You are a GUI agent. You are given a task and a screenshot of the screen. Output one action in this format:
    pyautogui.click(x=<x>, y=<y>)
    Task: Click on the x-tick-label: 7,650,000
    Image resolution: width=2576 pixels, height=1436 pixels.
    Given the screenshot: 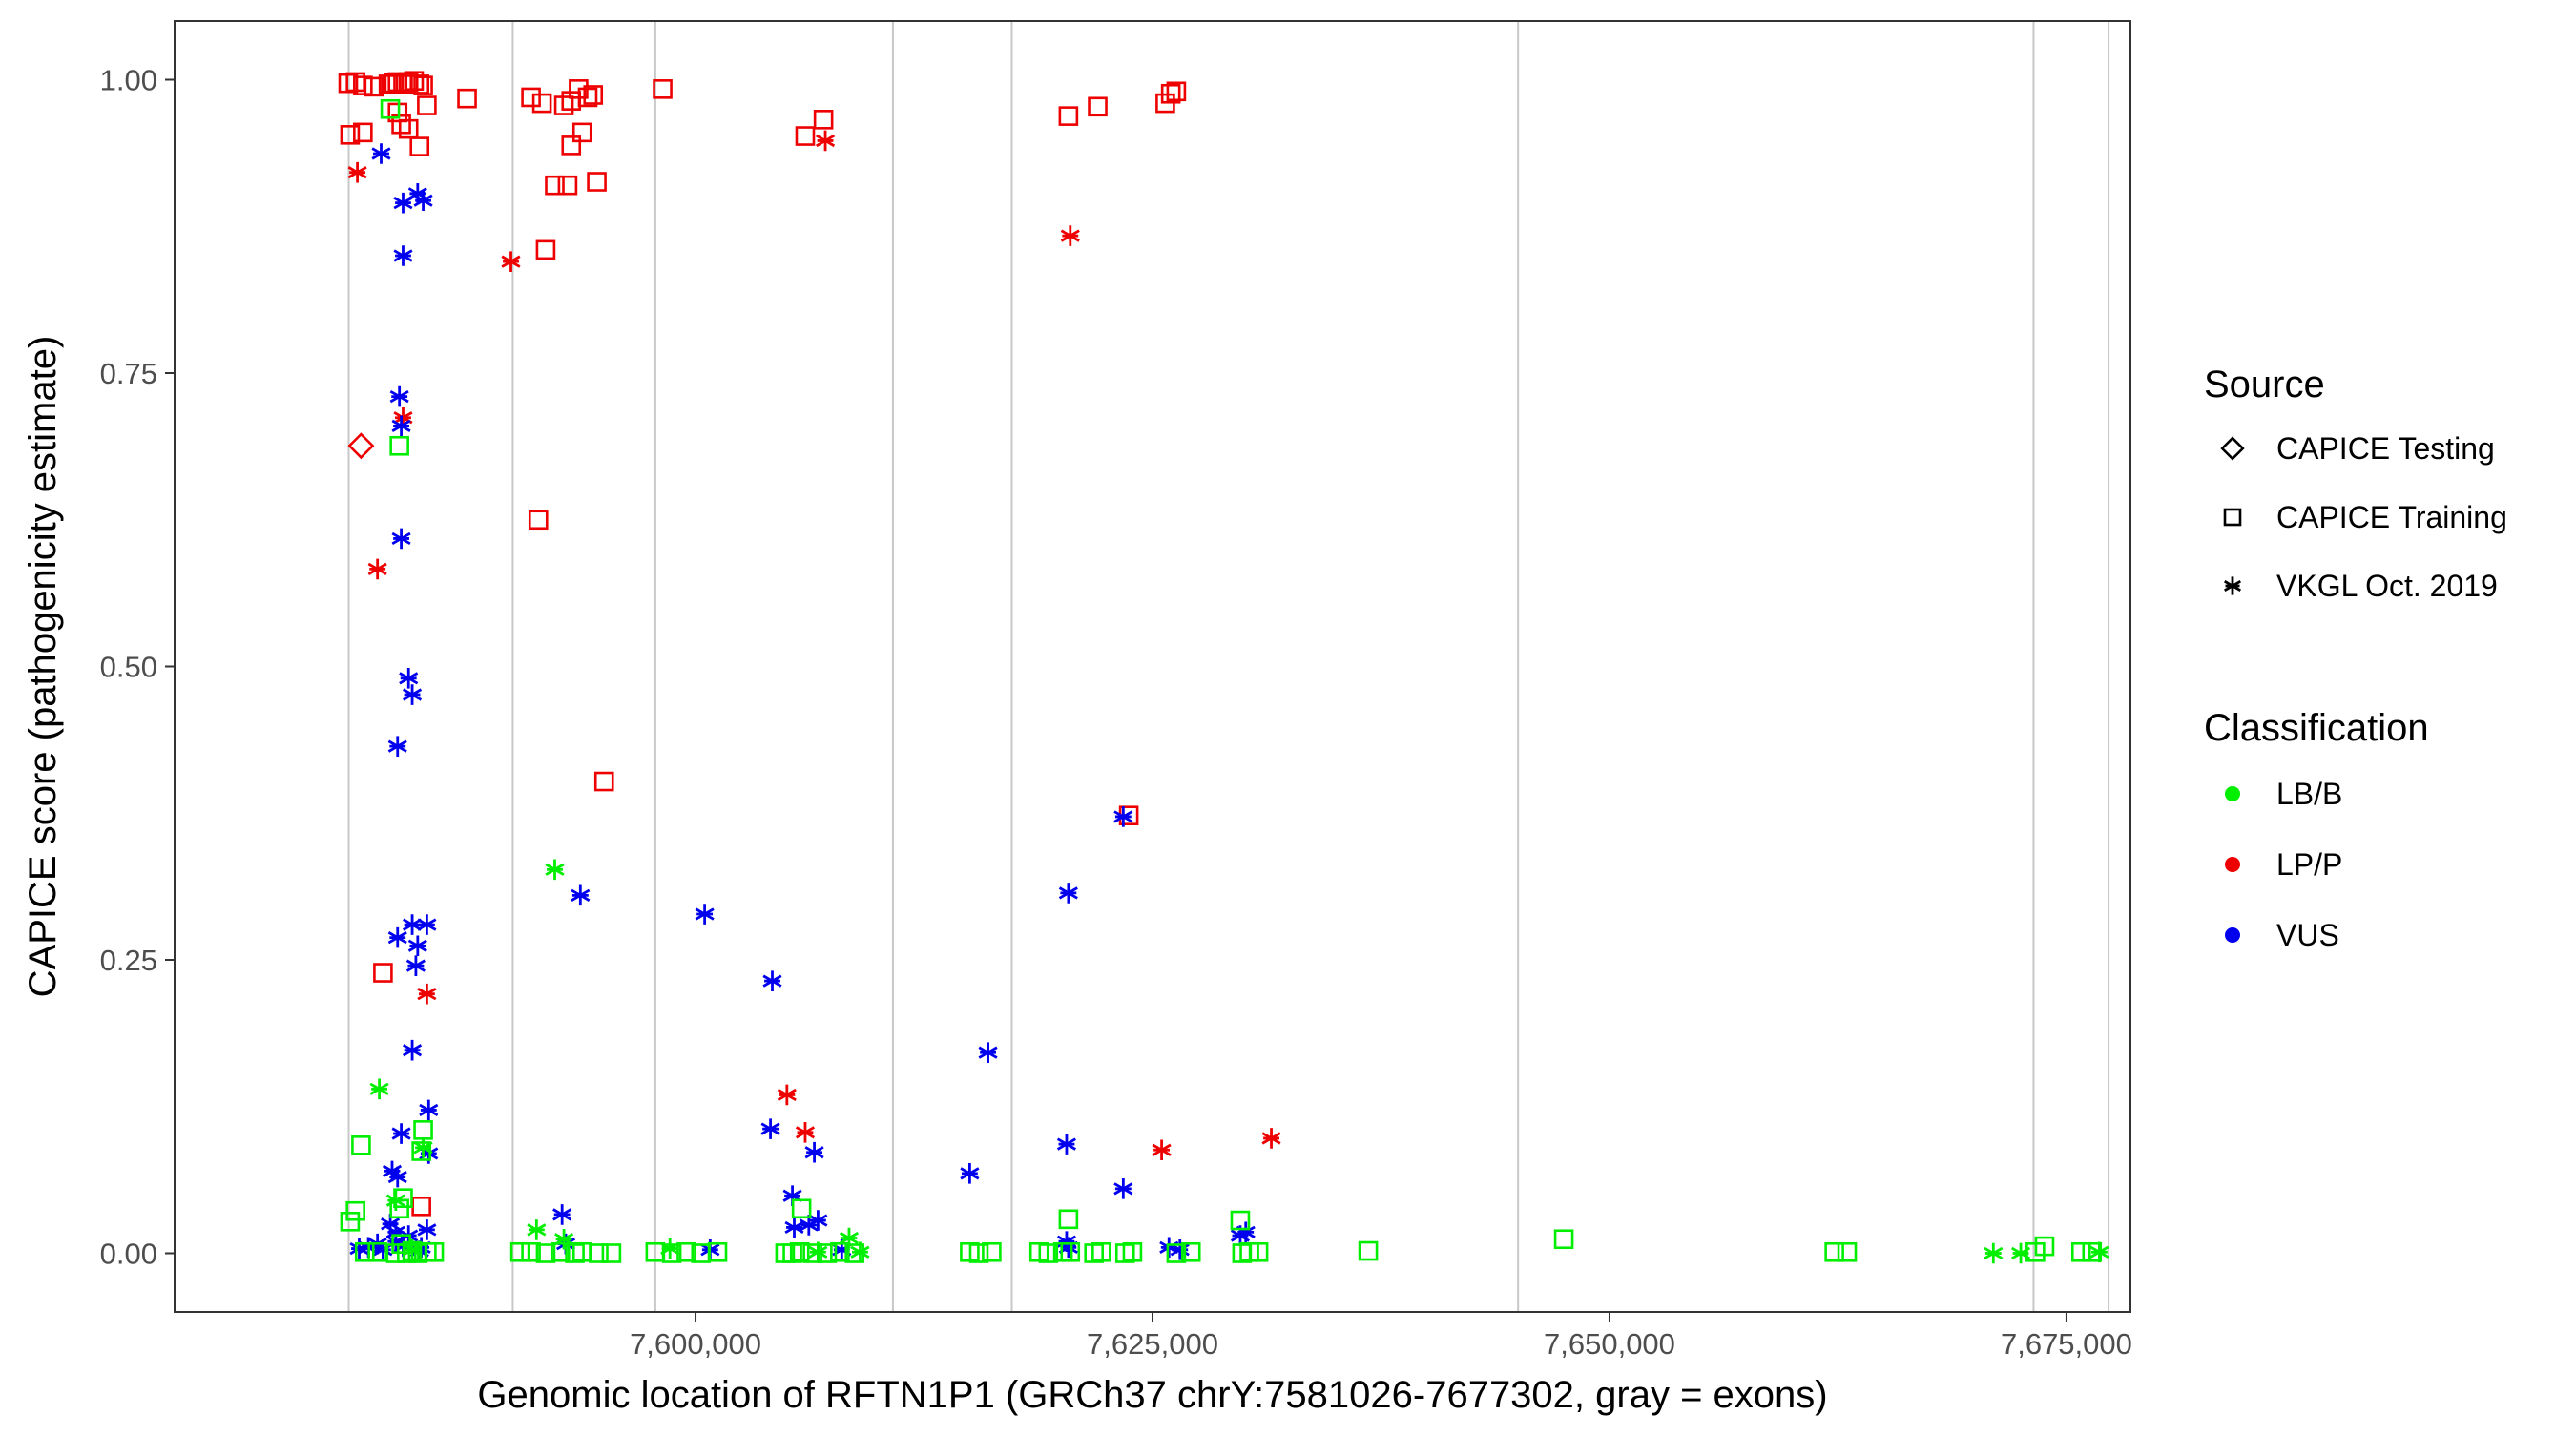 What is the action you would take?
    pyautogui.click(x=1609, y=1344)
    